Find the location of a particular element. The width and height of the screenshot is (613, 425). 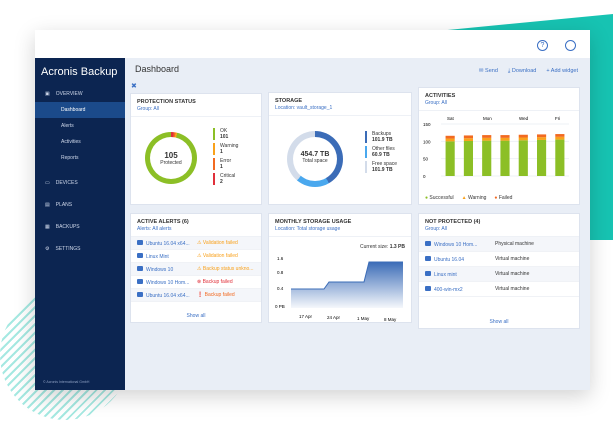

sidebar-item-dashboard: Dashboard is located at coordinates (80, 110).